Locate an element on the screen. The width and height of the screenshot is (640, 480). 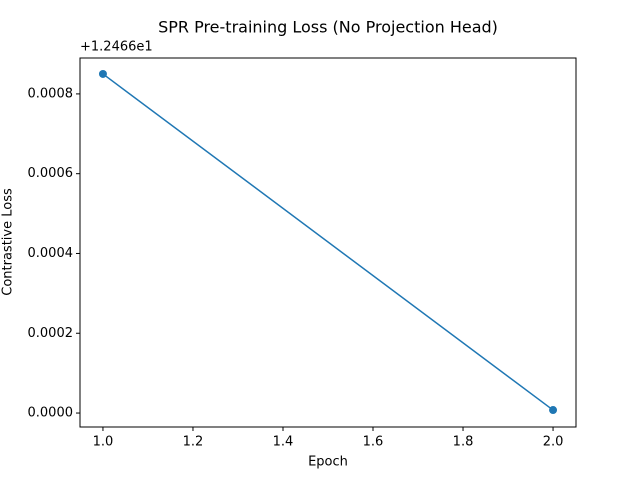
y-tick-label: 0.0008 is located at coordinates (51, 93).